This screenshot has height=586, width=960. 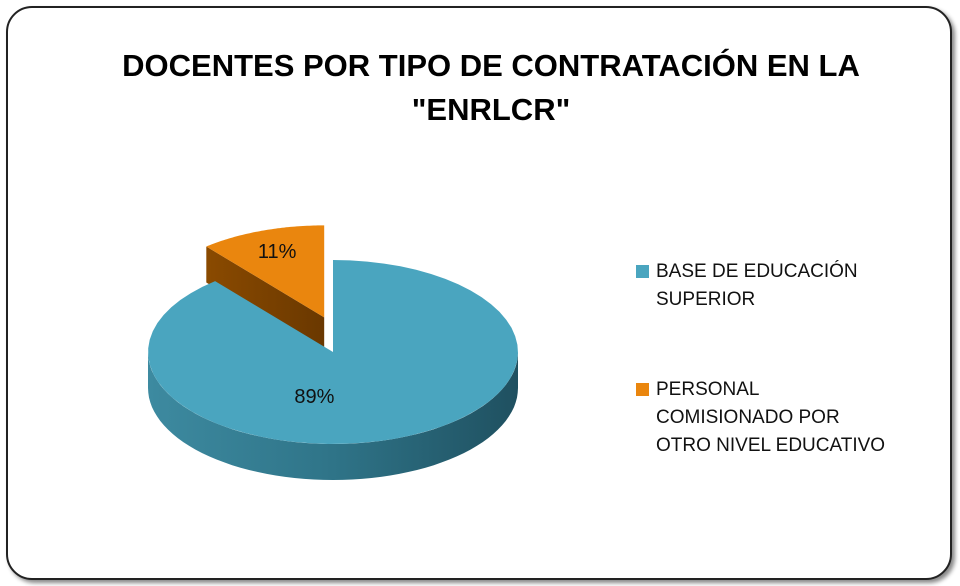 I want to click on legend-item: BASE DE EDUCACIÓN SUPERIOR, so click(x=766, y=286).